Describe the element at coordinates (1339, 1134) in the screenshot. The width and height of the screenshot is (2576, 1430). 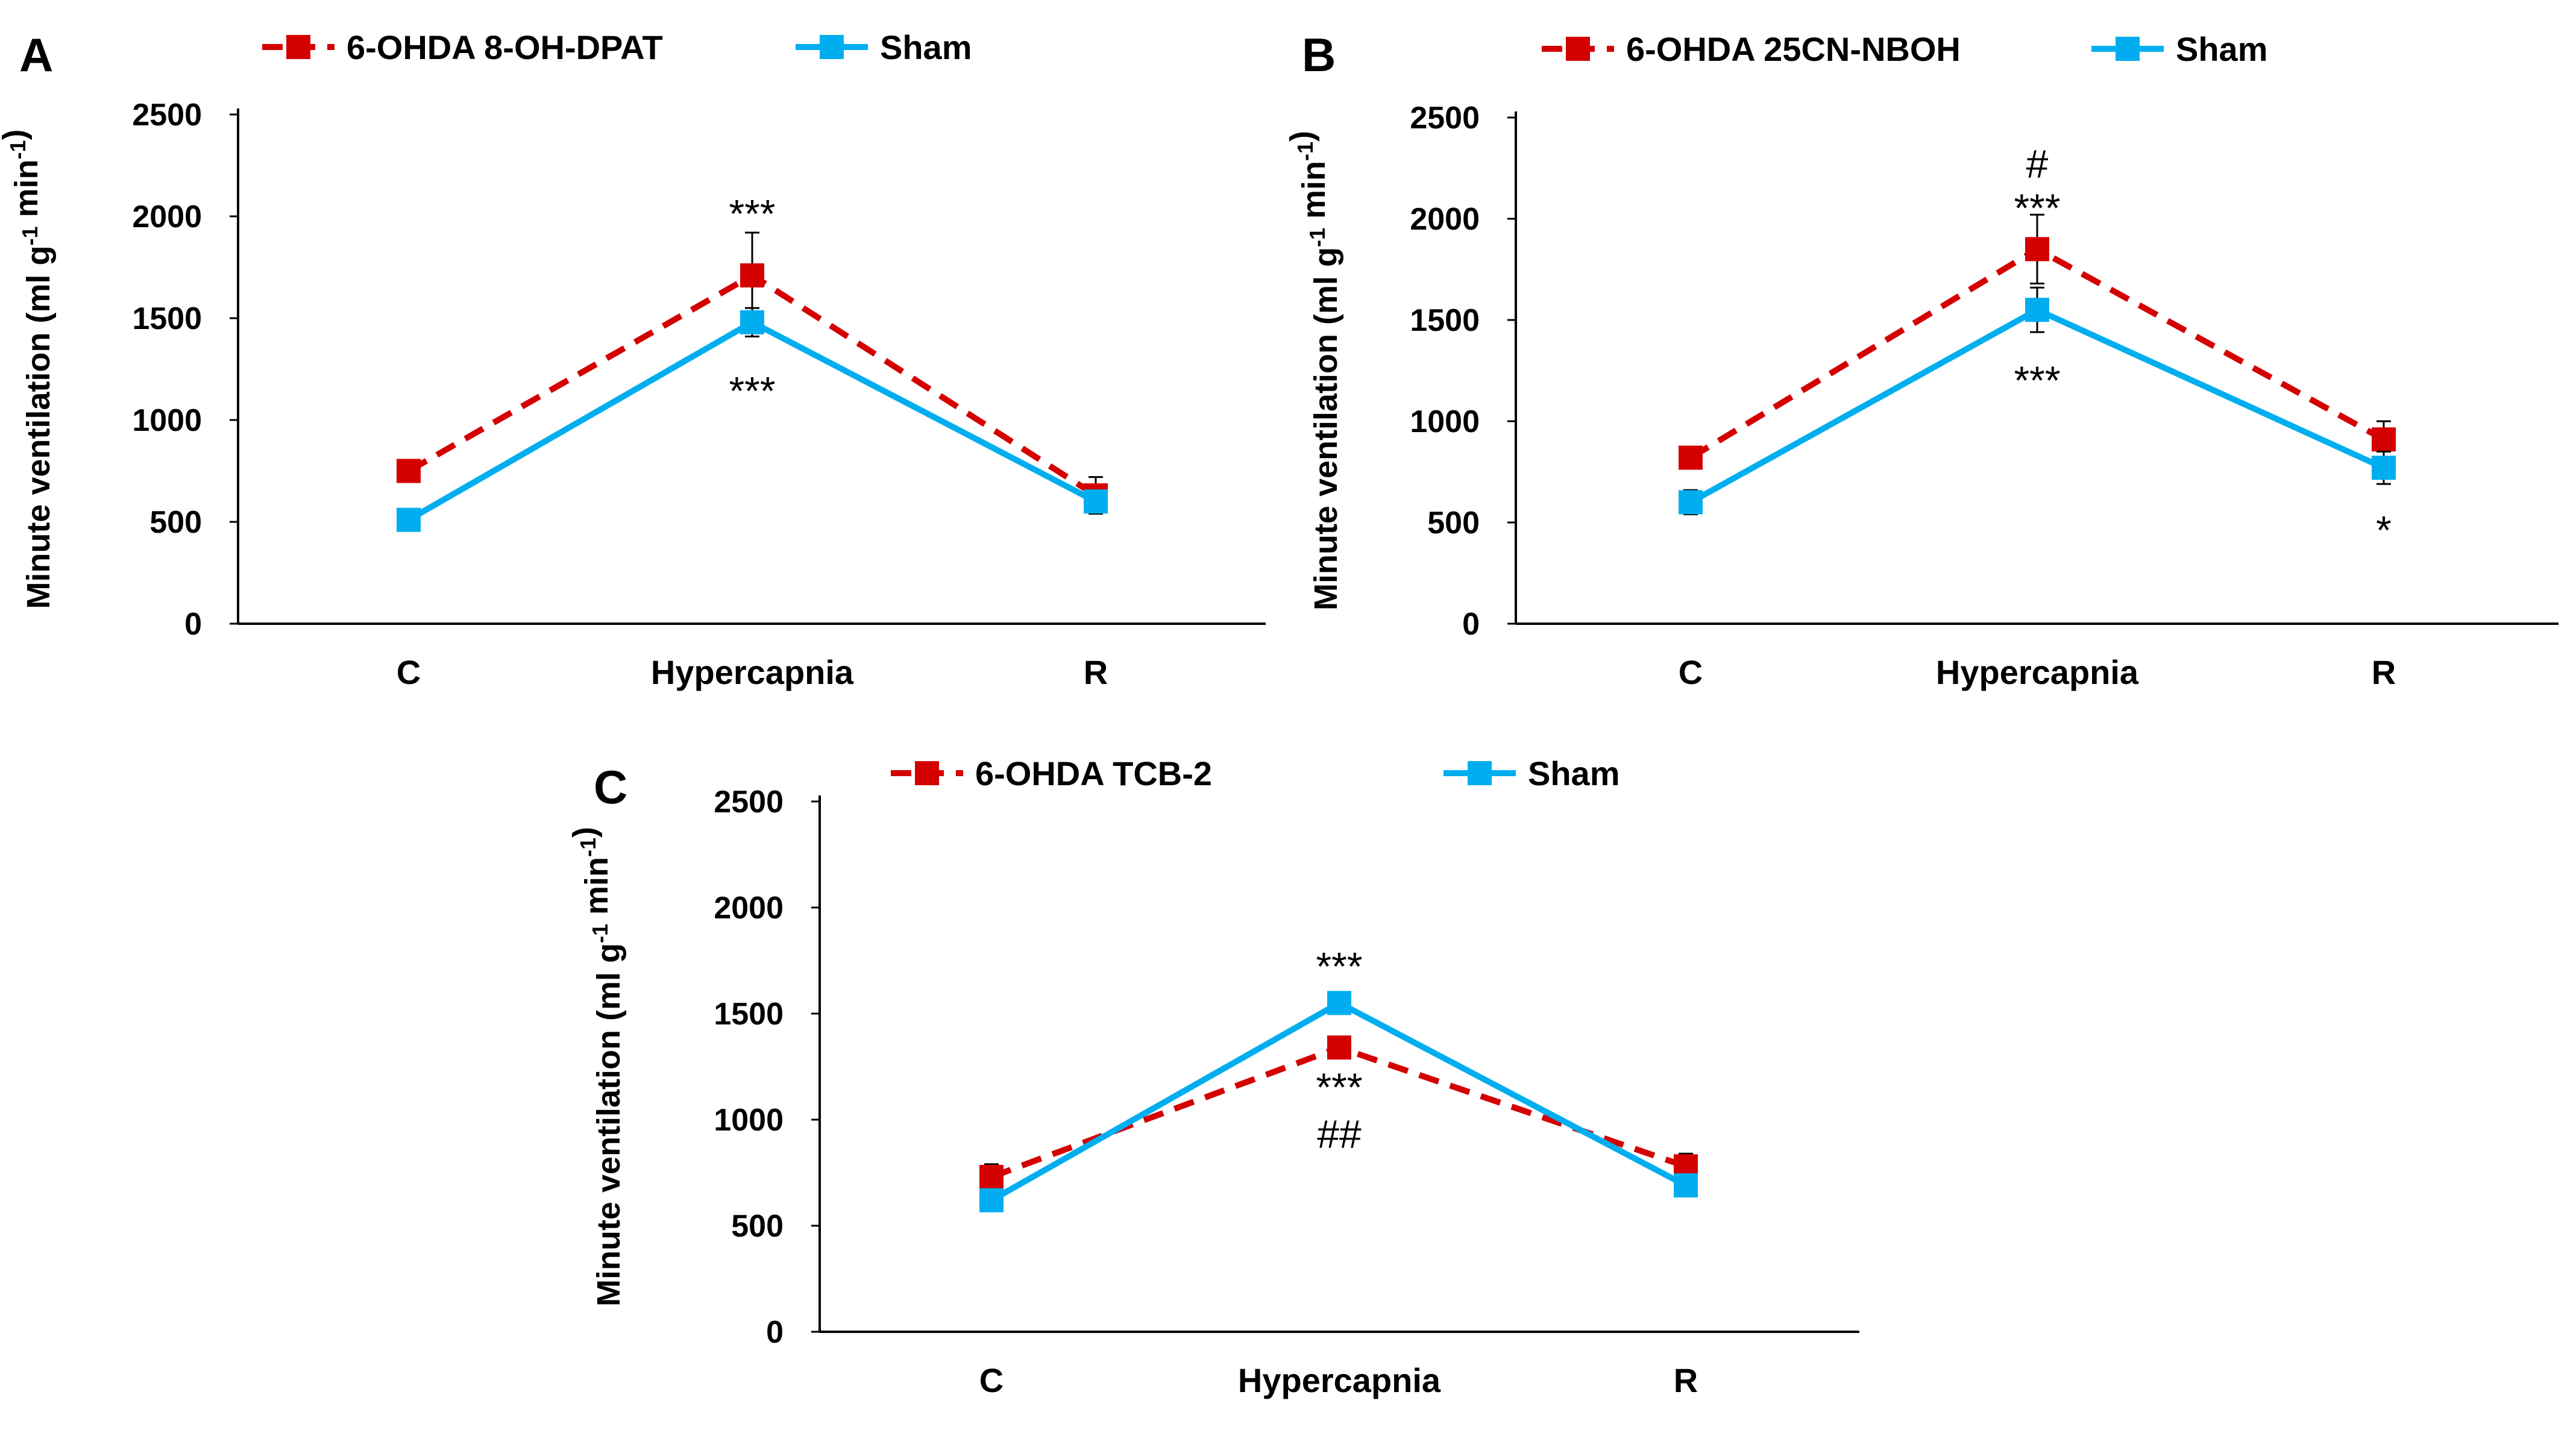
I see `significance-annotation: ##` at that location.